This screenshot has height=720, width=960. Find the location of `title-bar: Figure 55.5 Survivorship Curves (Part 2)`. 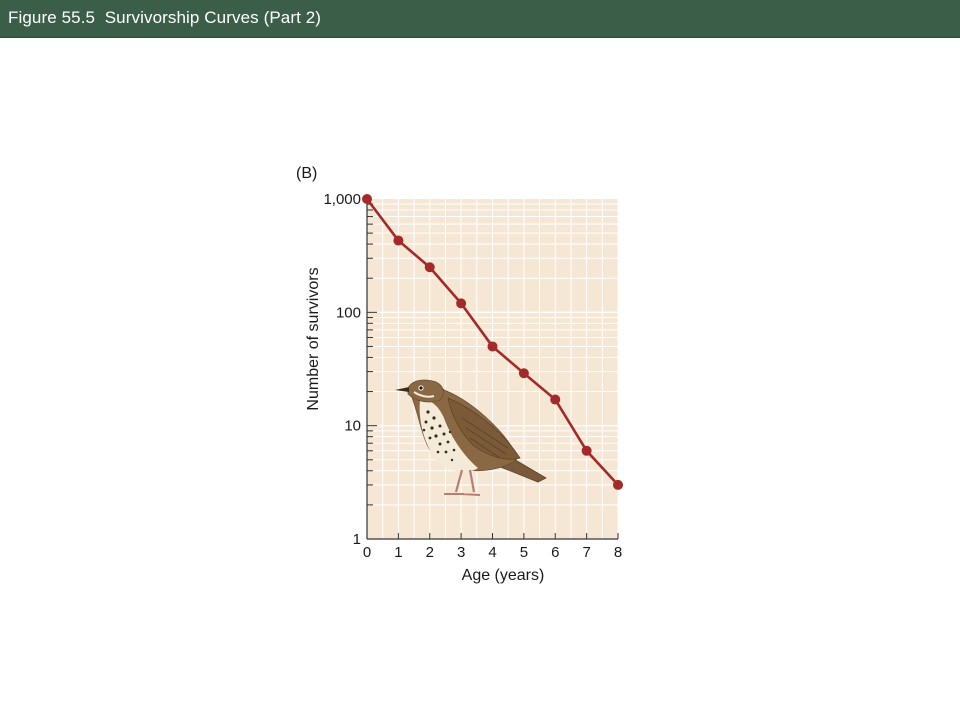

title-bar: Figure 55.5 Survivorship Curves (Part 2) is located at coordinates (480, 19).